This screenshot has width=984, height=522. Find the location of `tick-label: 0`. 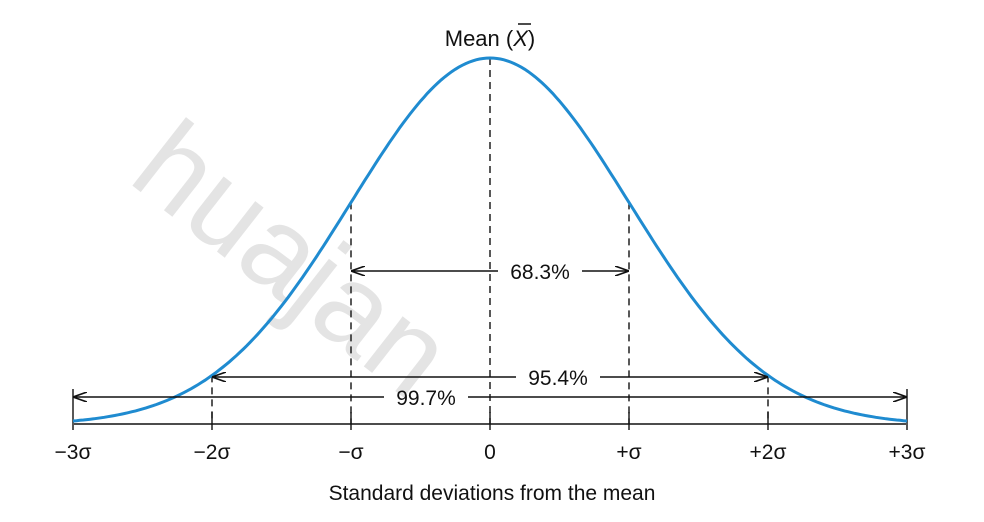

tick-label: 0 is located at coordinates (490, 452).